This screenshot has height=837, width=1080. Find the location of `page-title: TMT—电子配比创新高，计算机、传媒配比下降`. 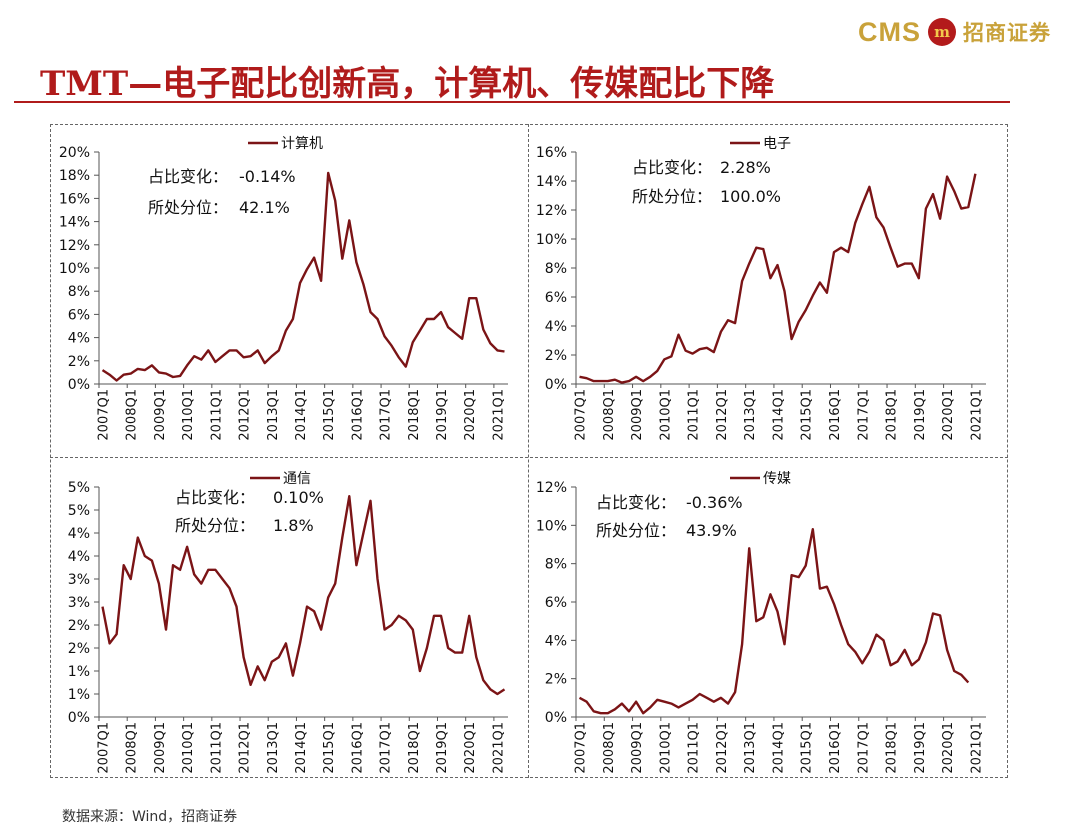

page-title: TMT—电子配比创新高，计算机、传媒配比下降 is located at coordinates (407, 84).